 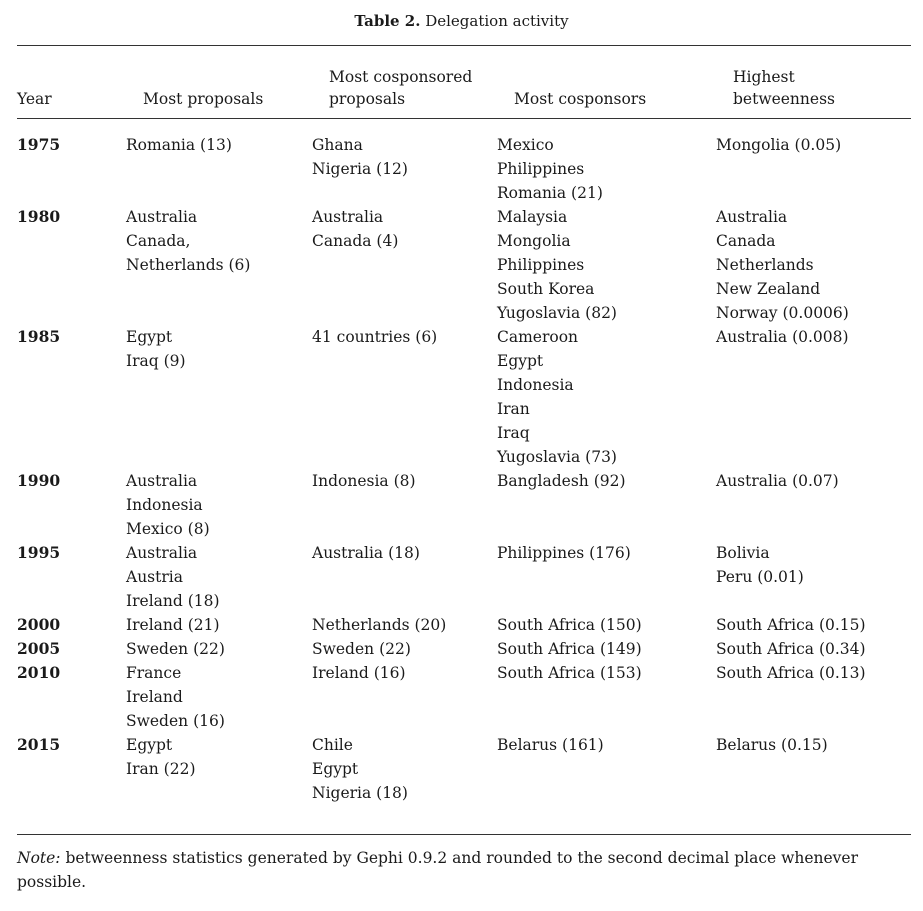 What do you see at coordinates (550, 745) in the screenshot?
I see `row-most-cosponsors: Belarus (161)` at bounding box center [550, 745].